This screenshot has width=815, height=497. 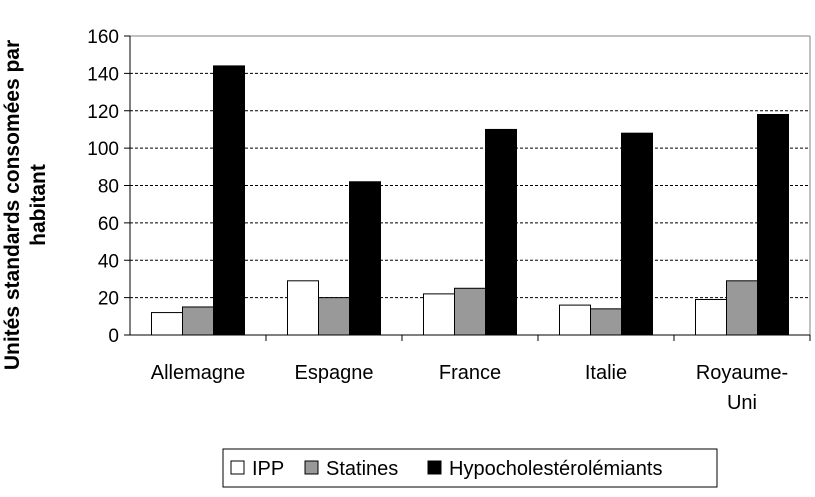 I want to click on legend-label: Statines, so click(x=362, y=469).